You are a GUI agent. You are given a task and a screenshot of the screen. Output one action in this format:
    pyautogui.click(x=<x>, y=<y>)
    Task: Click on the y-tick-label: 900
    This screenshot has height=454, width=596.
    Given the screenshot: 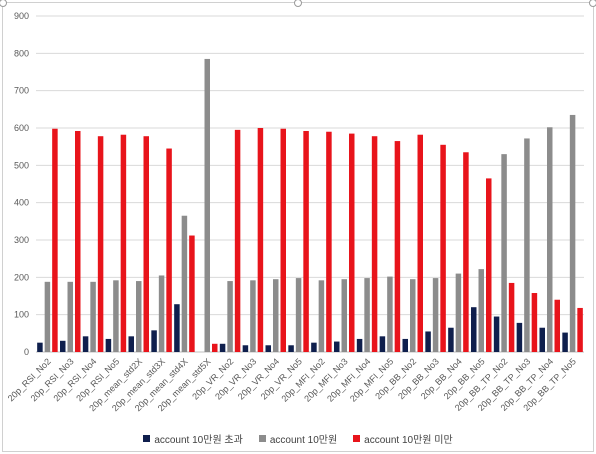 What is the action you would take?
    pyautogui.click(x=21, y=16)
    